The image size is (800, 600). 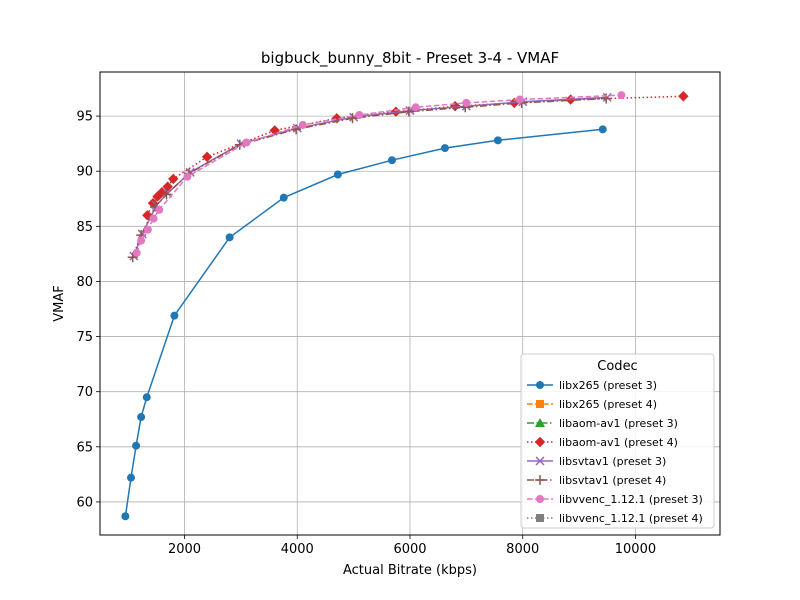 What do you see at coordinates (84, 117) in the screenshot?
I see `y-tick-label: 95` at bounding box center [84, 117].